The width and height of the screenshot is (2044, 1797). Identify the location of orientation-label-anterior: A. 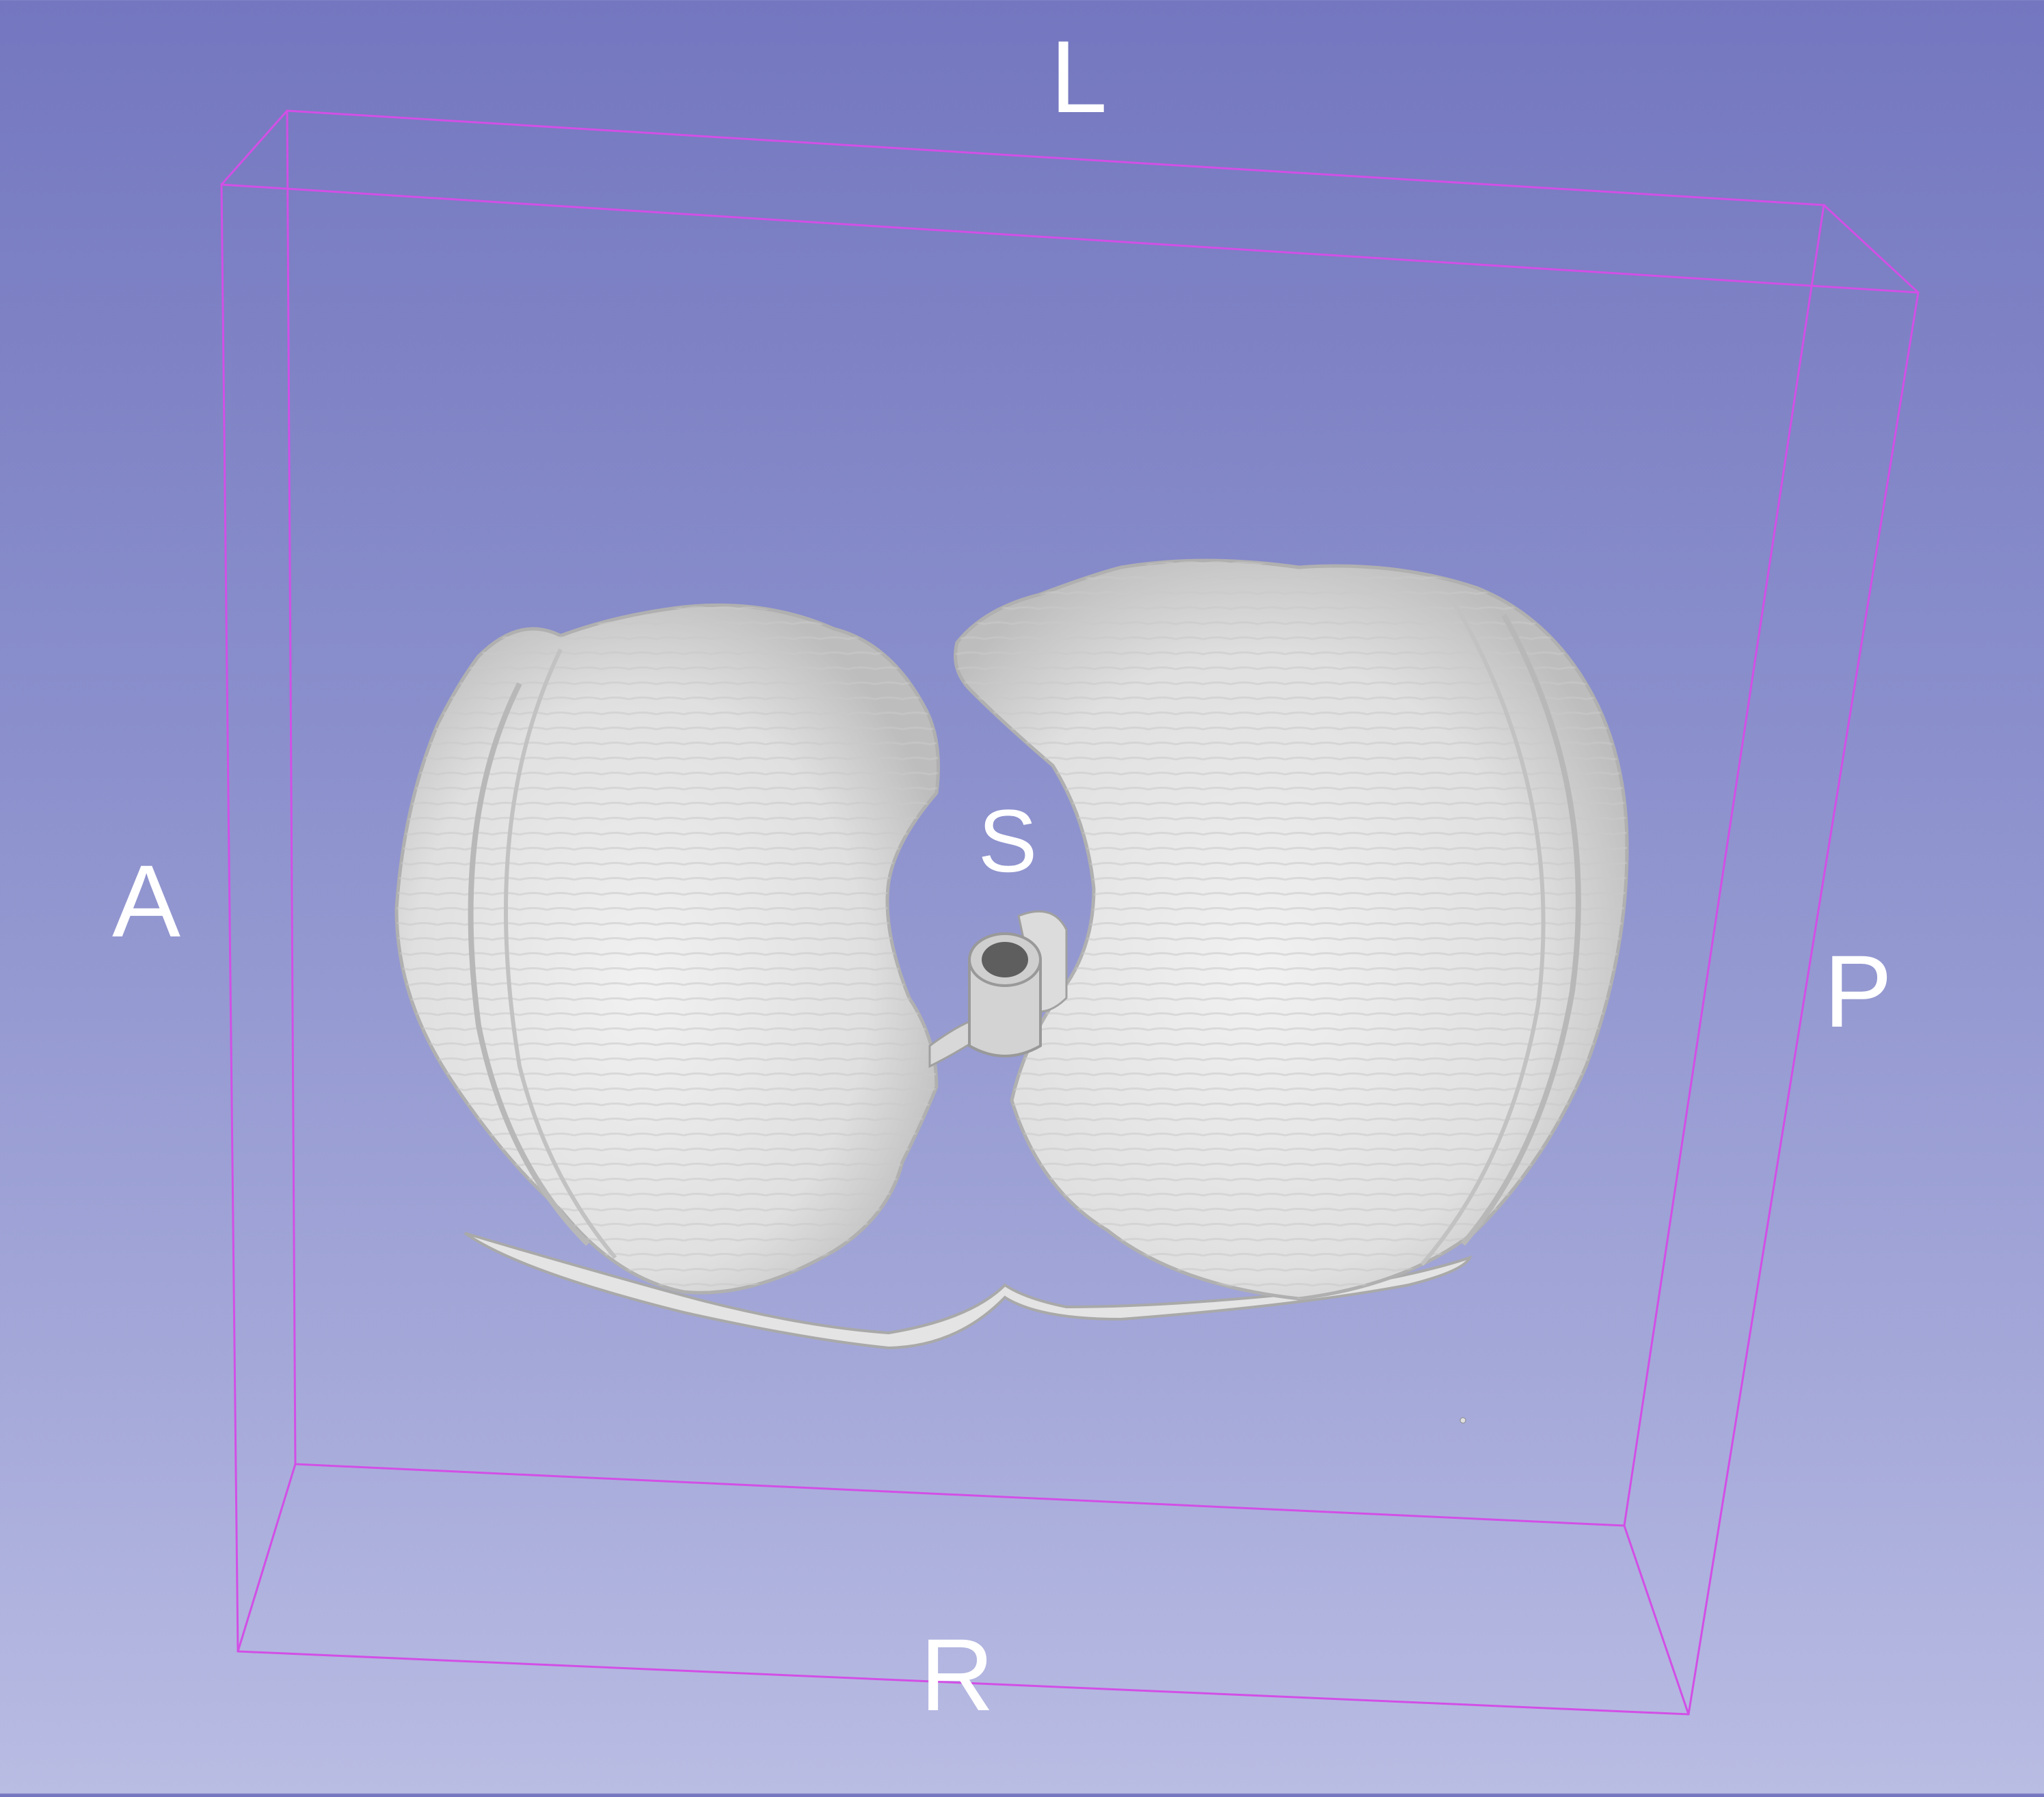
(146, 900).